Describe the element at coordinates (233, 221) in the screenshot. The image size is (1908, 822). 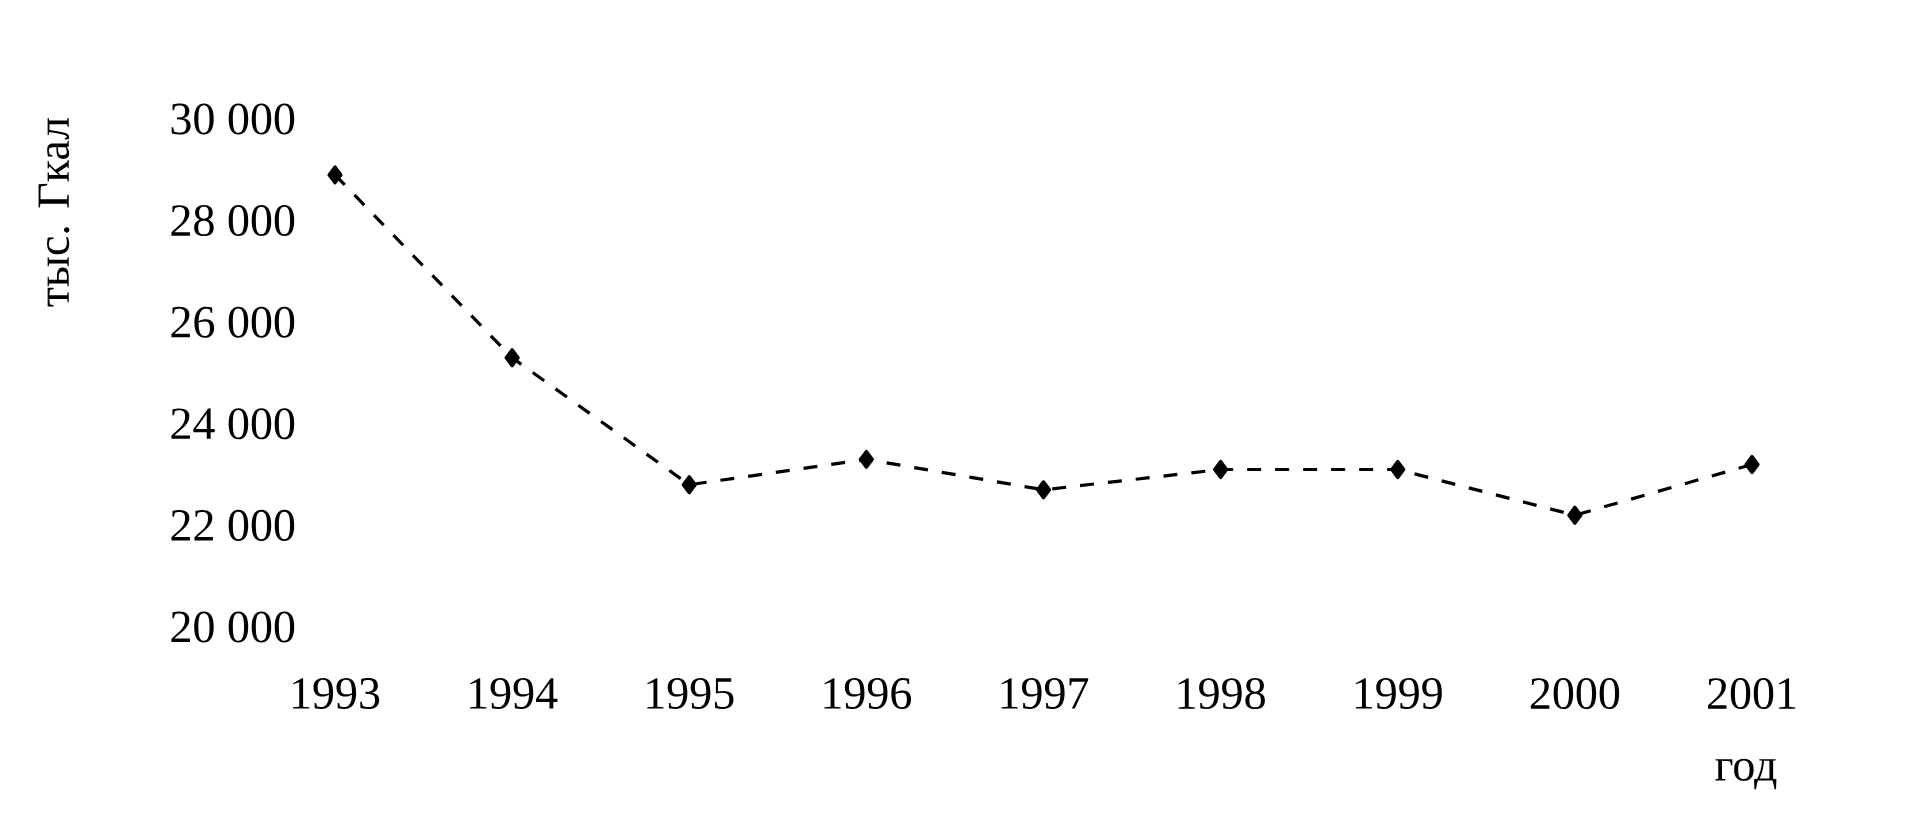
I see `y-tick-label: 28 000` at that location.